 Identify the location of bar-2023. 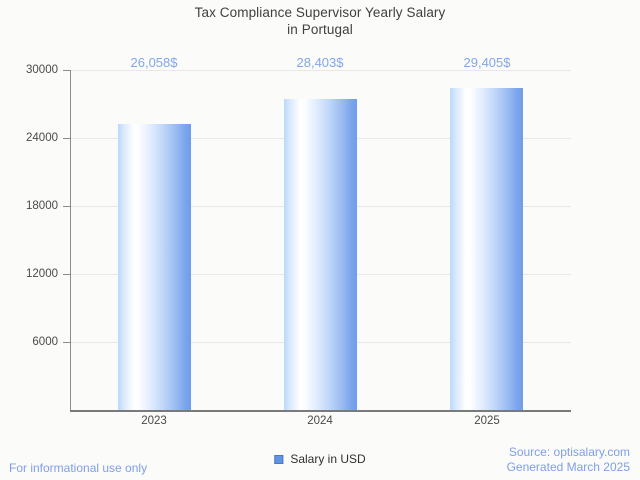
(154, 267).